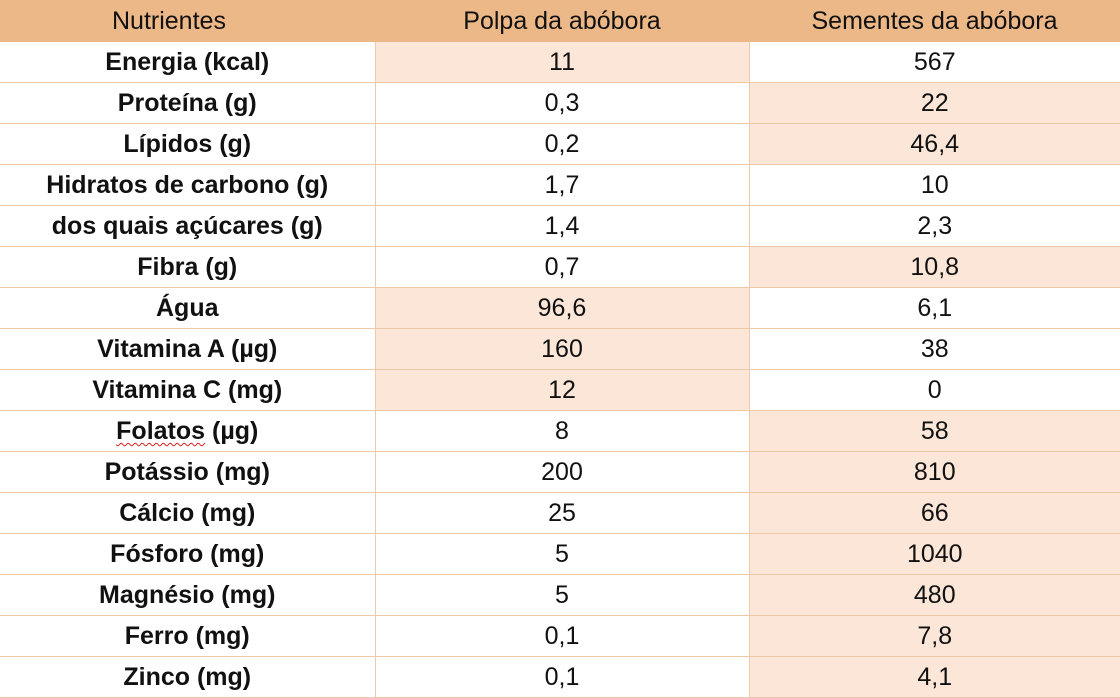  Describe the element at coordinates (188, 185) in the screenshot. I see `nutrient-name-cell: Hidratos de carbono (g)` at that location.